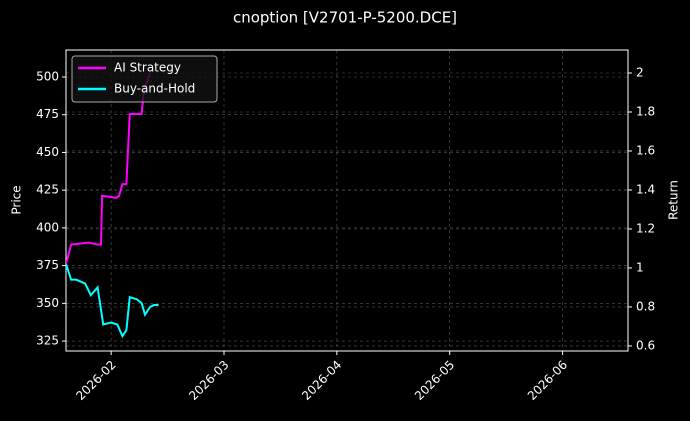 The width and height of the screenshot is (690, 421). Describe the element at coordinates (640, 73) in the screenshot. I see `y2-tick-label: 2` at that location.